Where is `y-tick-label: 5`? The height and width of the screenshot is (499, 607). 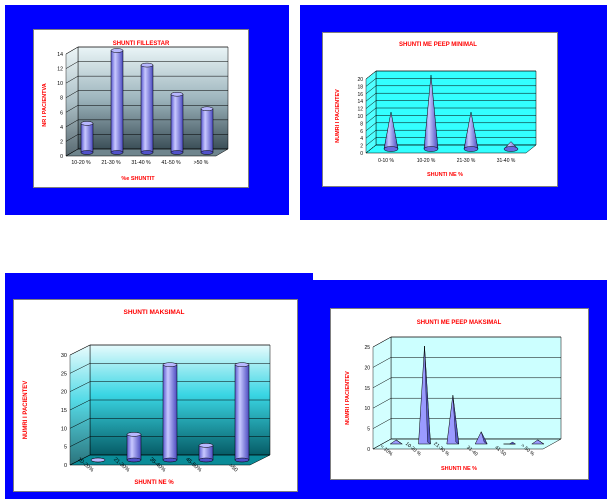 y-tick-label: 5 is located at coordinates (368, 430).